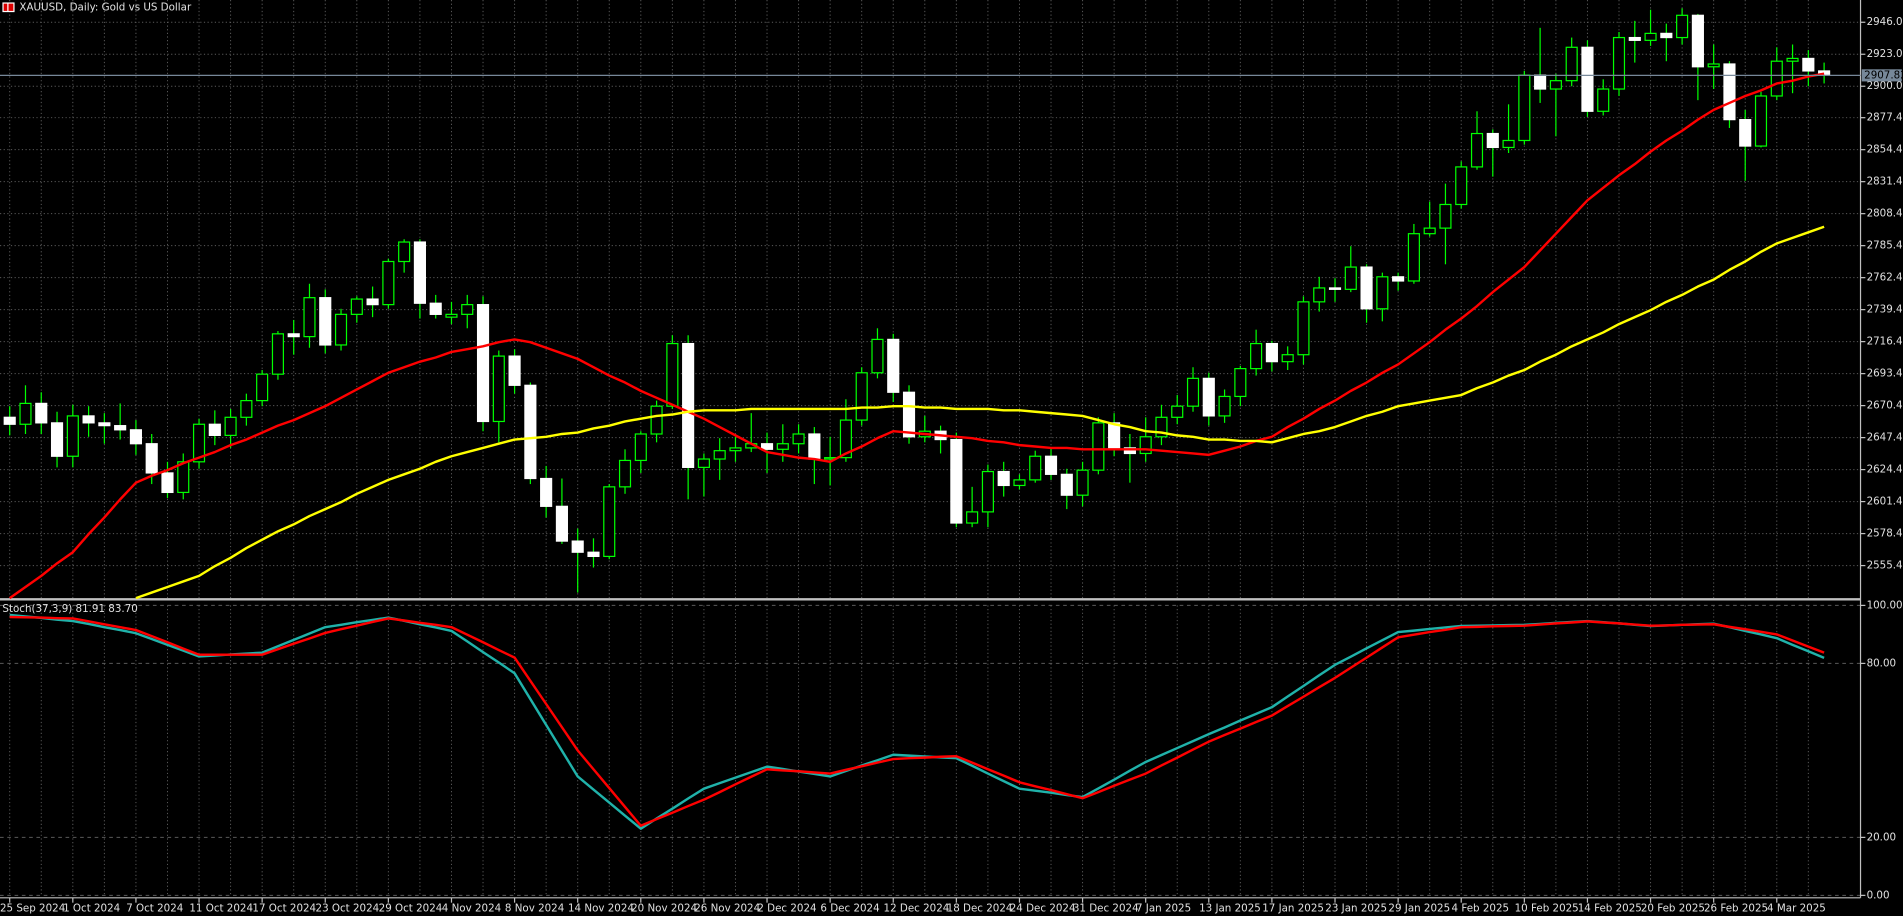 Image resolution: width=1903 pixels, height=916 pixels. Describe the element at coordinates (1885, 470) in the screenshot. I see `y-tick-label: 2624.40` at that location.